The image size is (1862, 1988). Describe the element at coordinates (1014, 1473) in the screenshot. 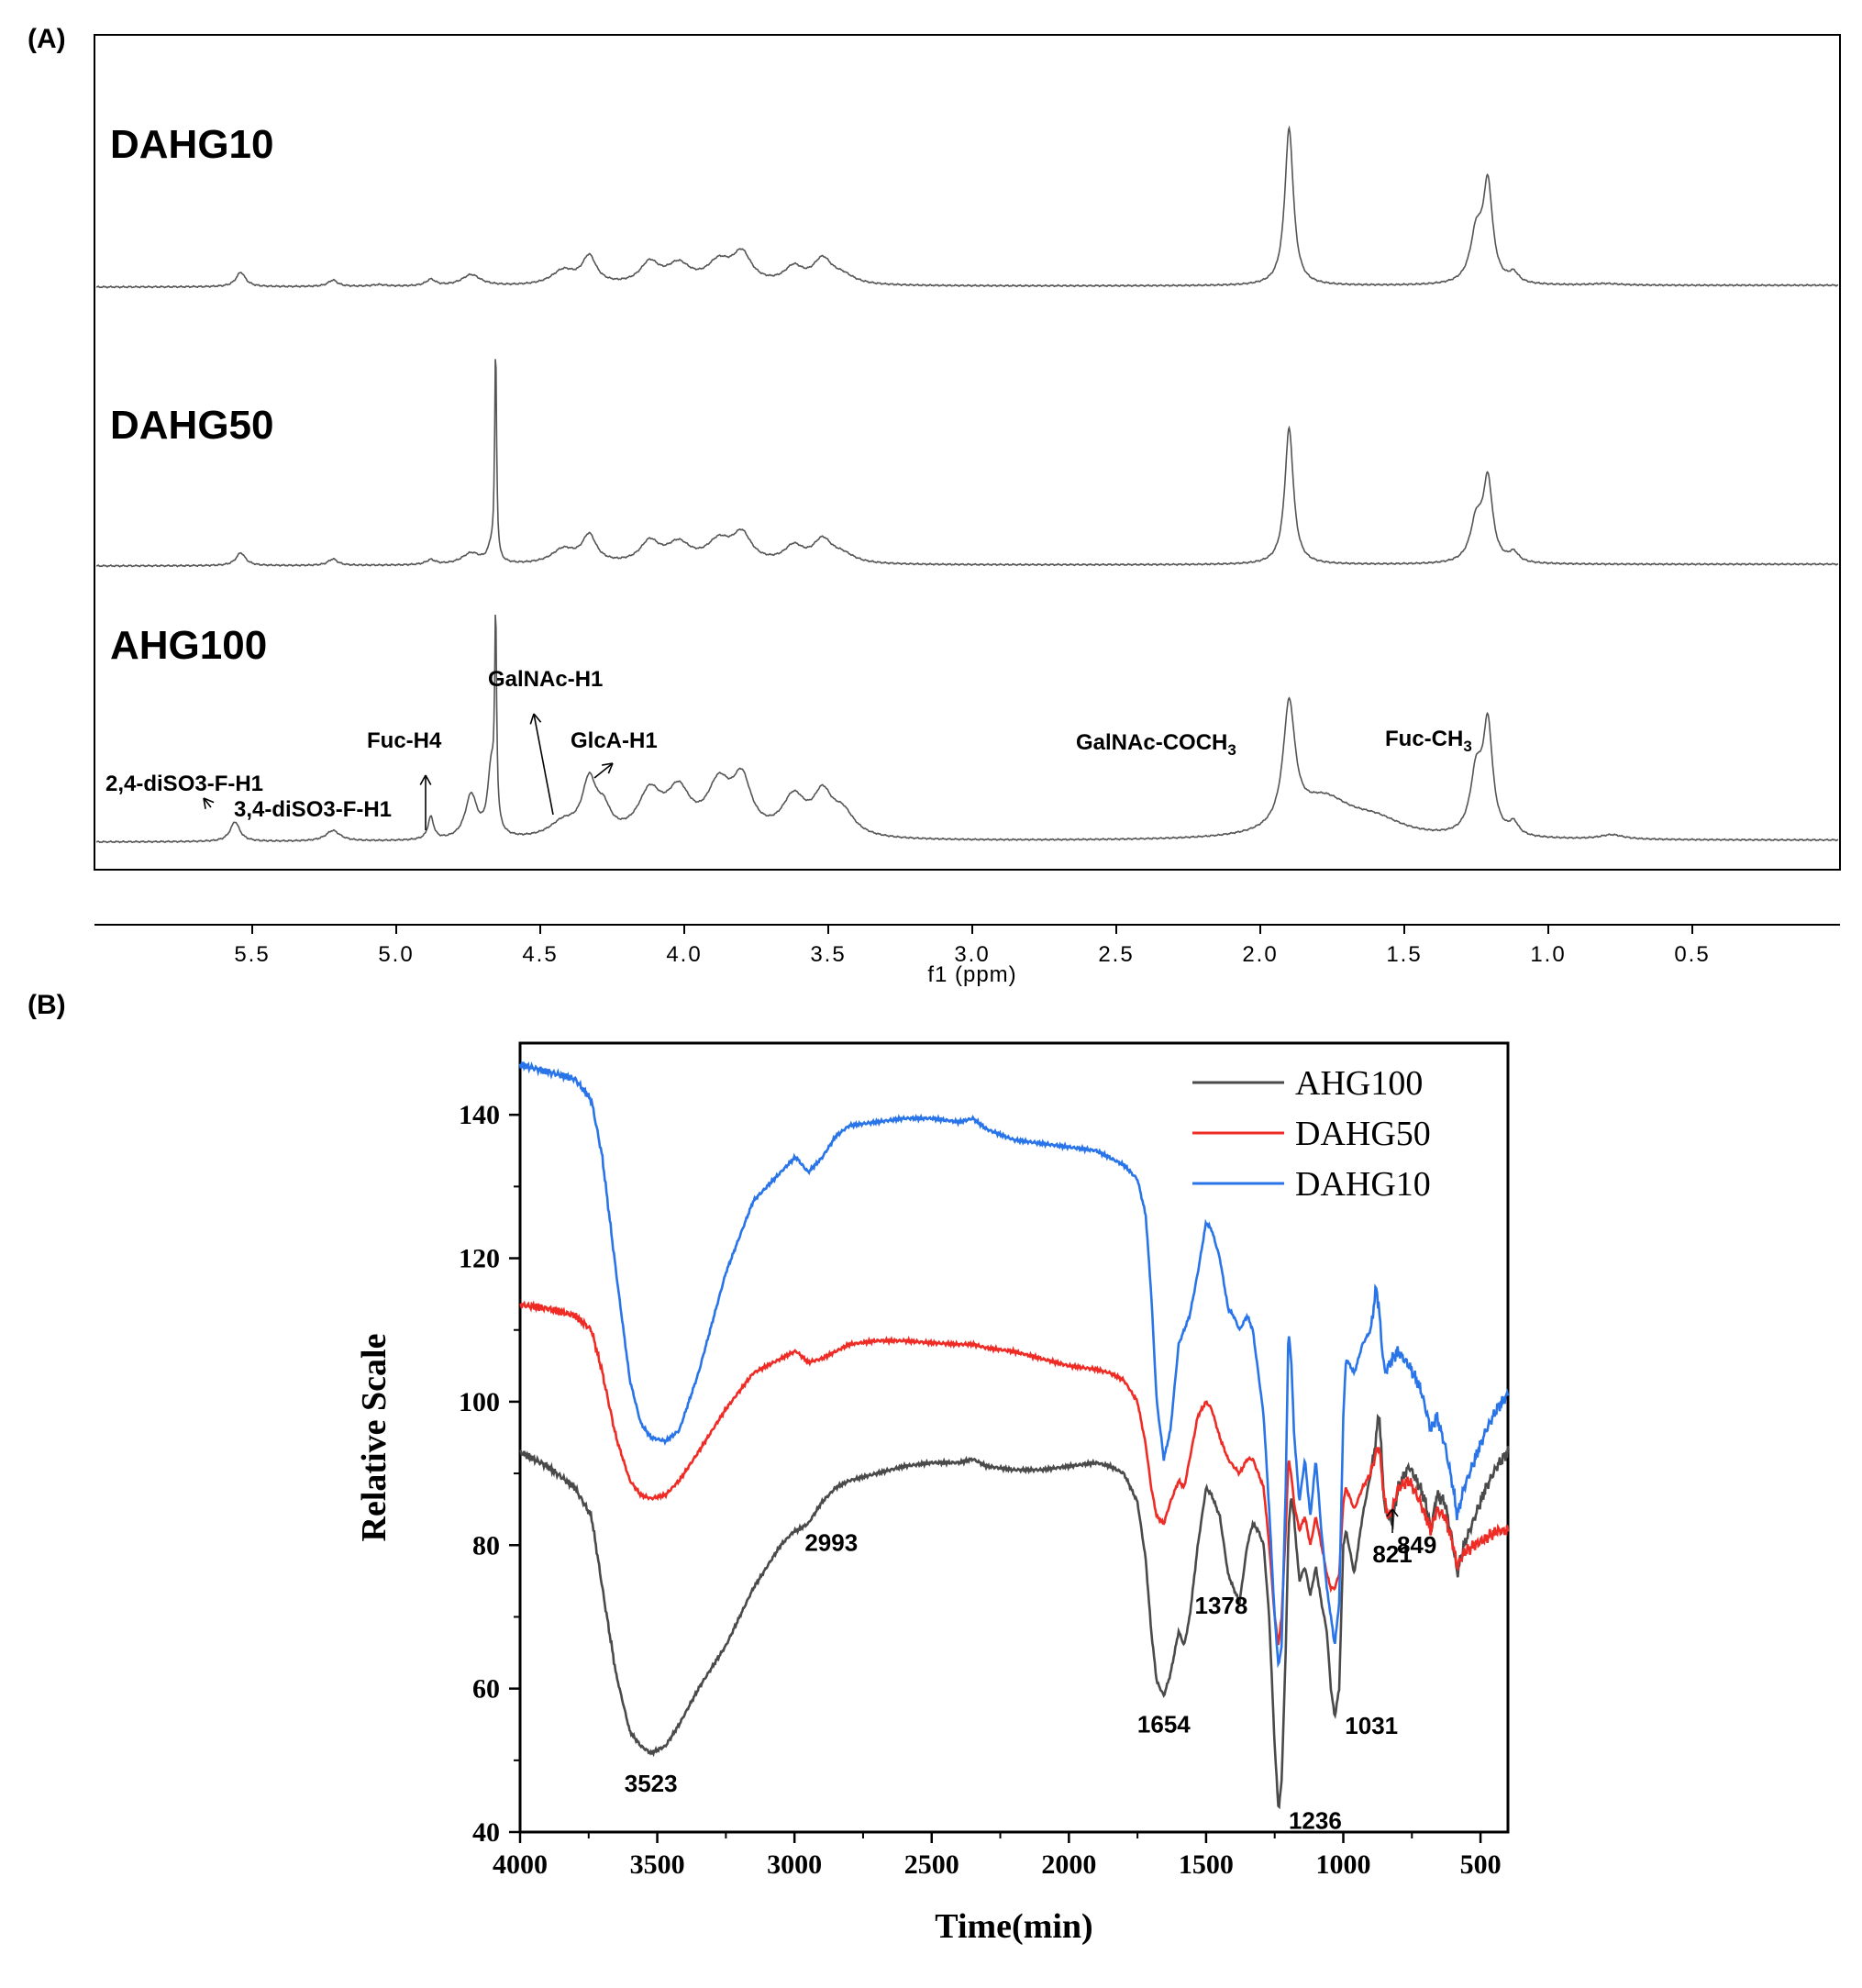

I see `ir-series-dahg50` at that location.